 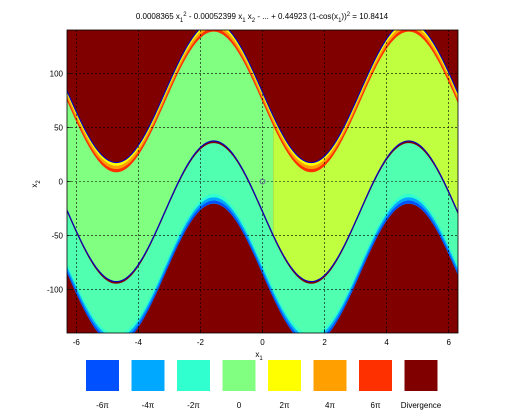 I want to click on x-tick-label: 4, so click(x=386, y=342).